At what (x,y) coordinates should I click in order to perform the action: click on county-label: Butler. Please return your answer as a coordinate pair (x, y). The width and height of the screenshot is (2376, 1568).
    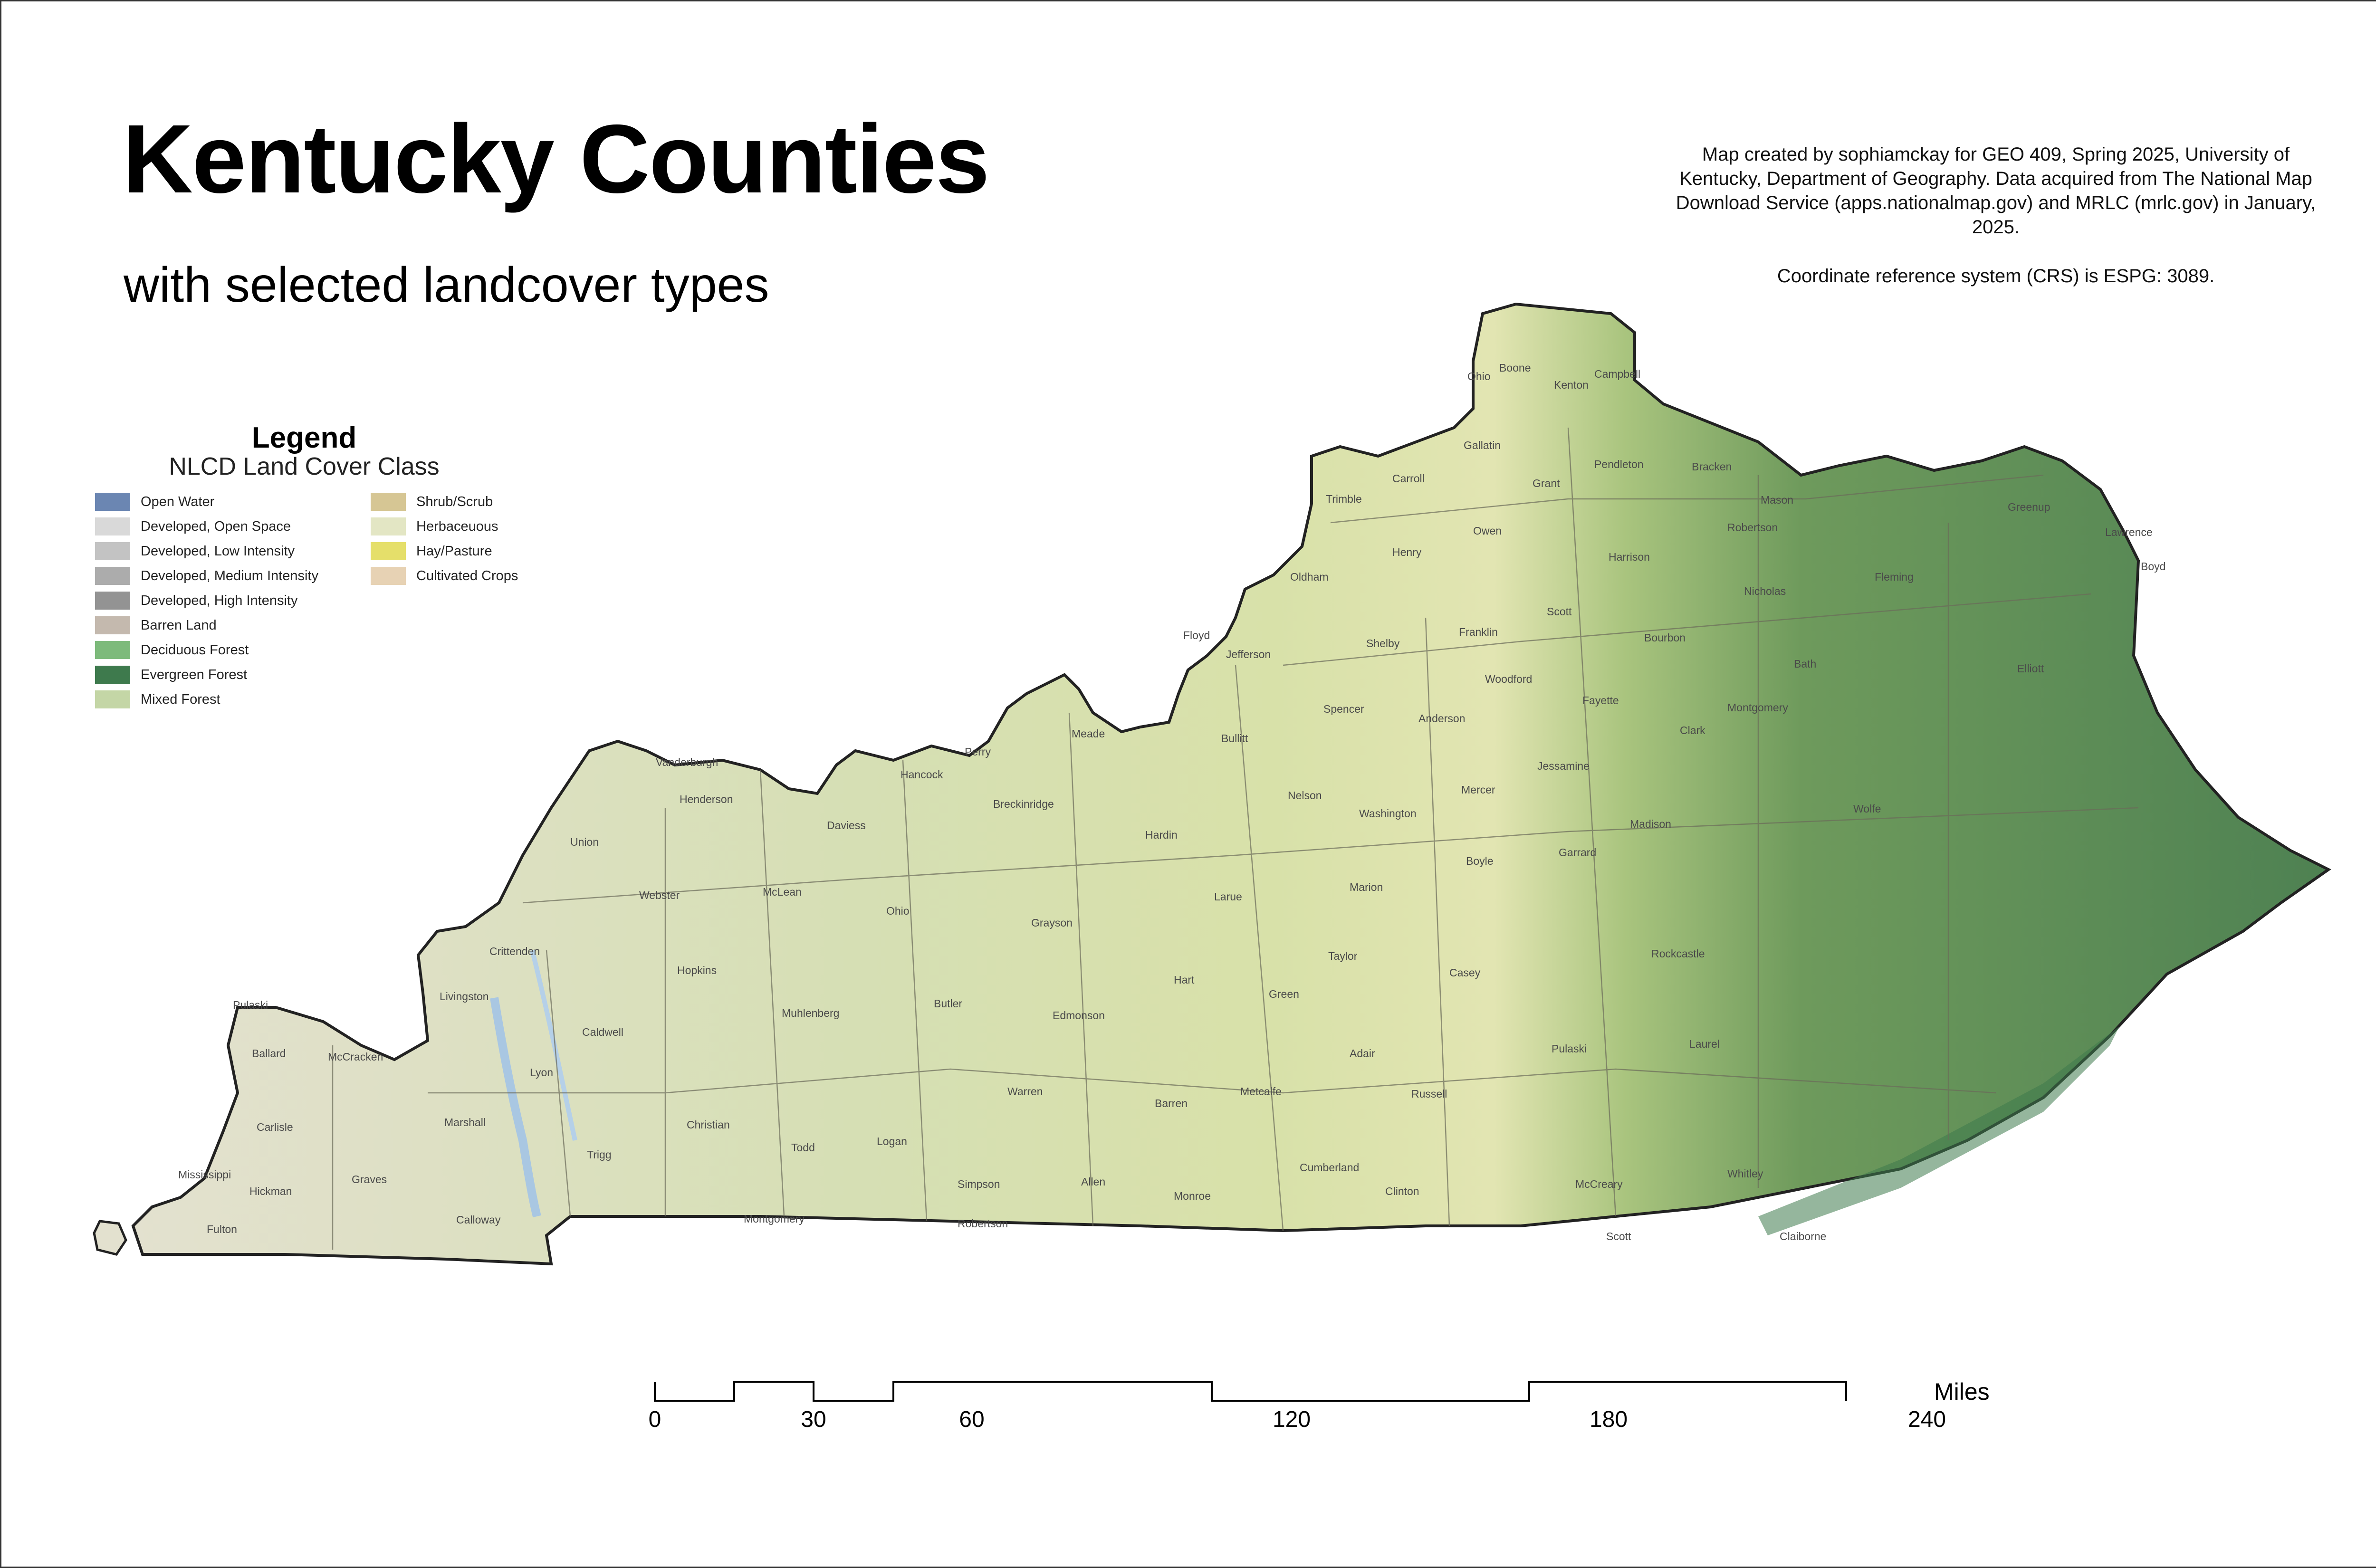
    Looking at the image, I should click on (948, 1004).